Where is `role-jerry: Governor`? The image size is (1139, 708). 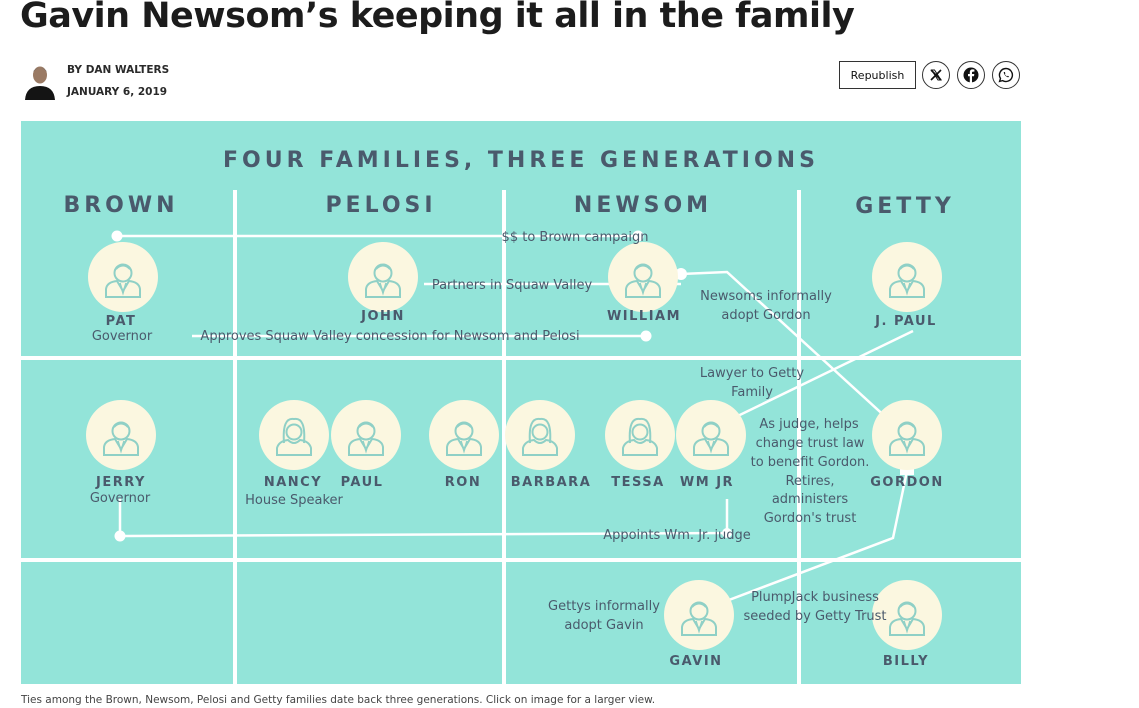
role-jerry: Governor is located at coordinates (120, 498).